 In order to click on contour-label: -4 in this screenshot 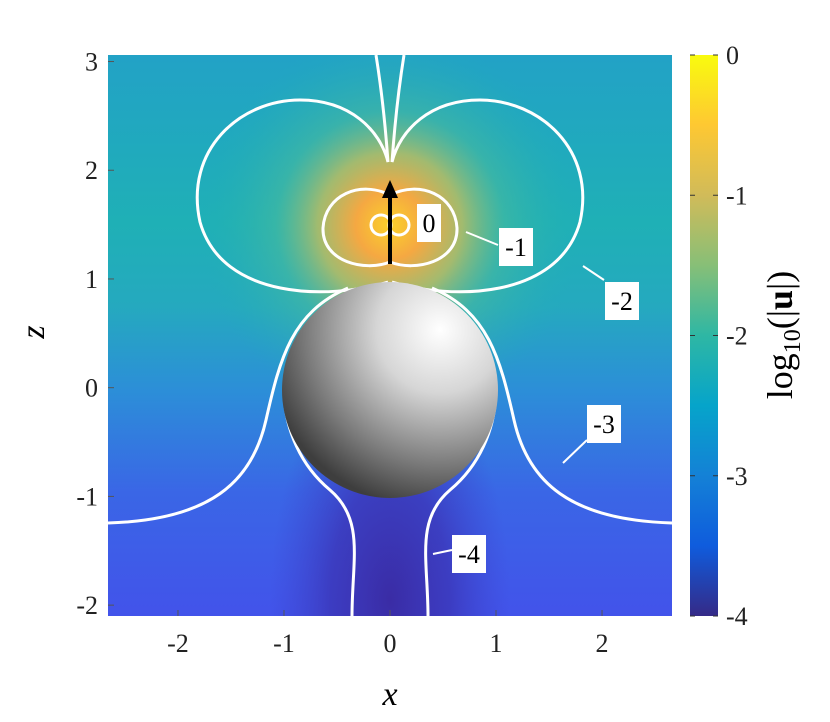, I will do `click(469, 554)`.